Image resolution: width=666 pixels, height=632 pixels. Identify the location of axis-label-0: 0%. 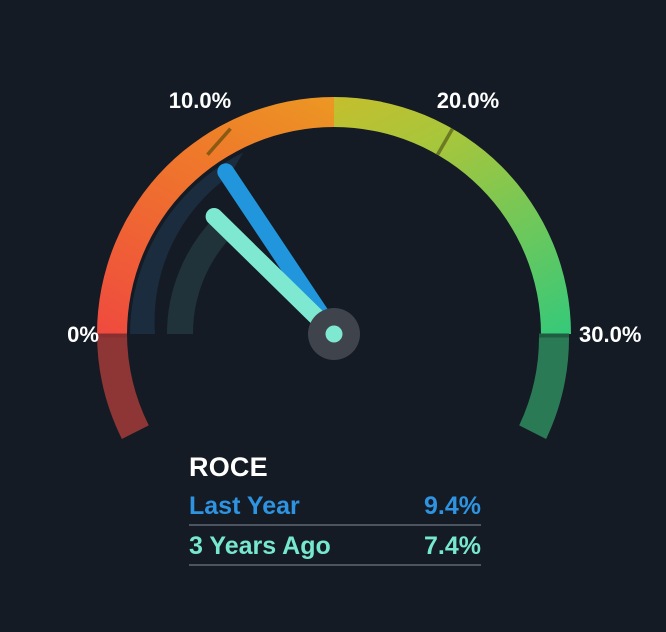
(83, 334).